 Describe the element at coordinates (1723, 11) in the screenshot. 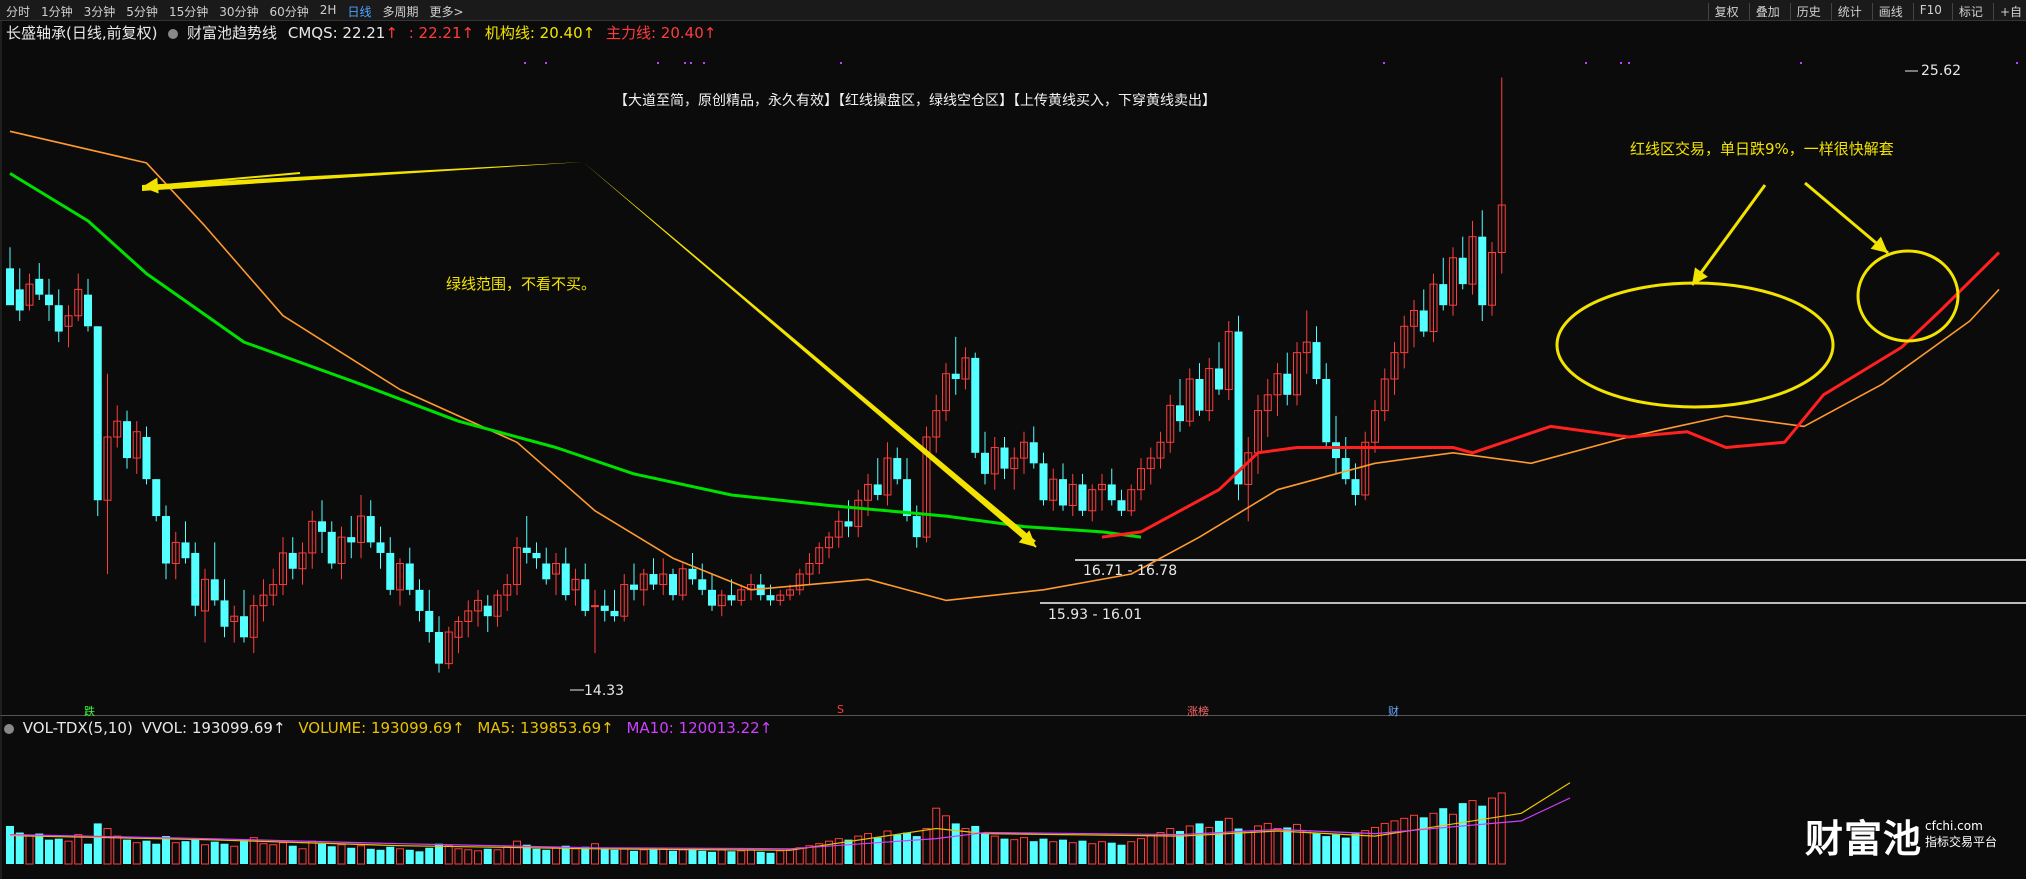

I see `menu-item: 复权` at that location.